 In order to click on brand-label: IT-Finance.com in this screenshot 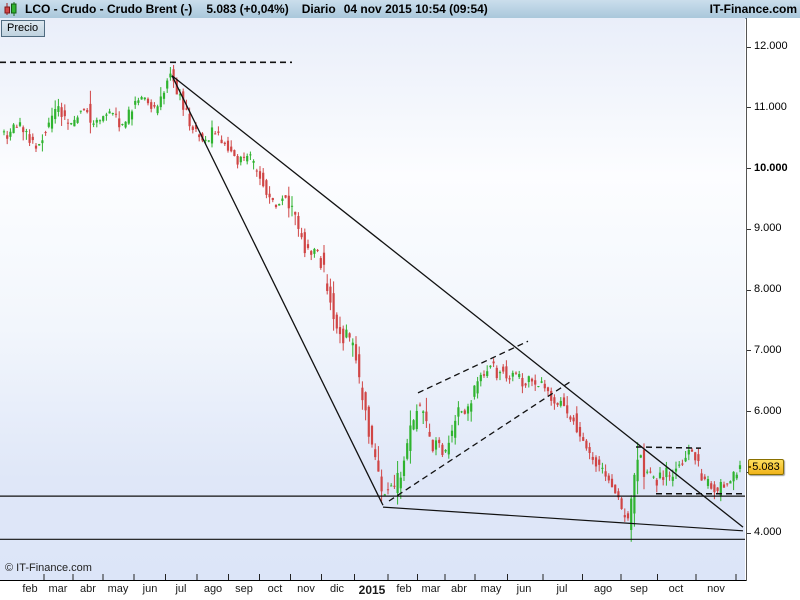, I will do `click(753, 9)`.